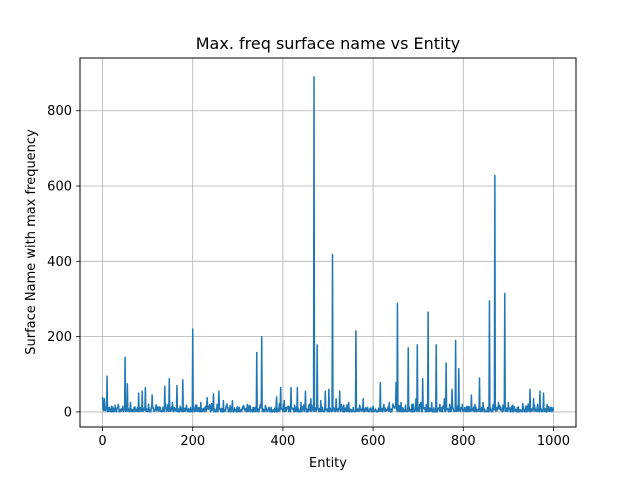  What do you see at coordinates (31, 242) in the screenshot?
I see `y-axis-label: Surface Name with max frequency` at bounding box center [31, 242].